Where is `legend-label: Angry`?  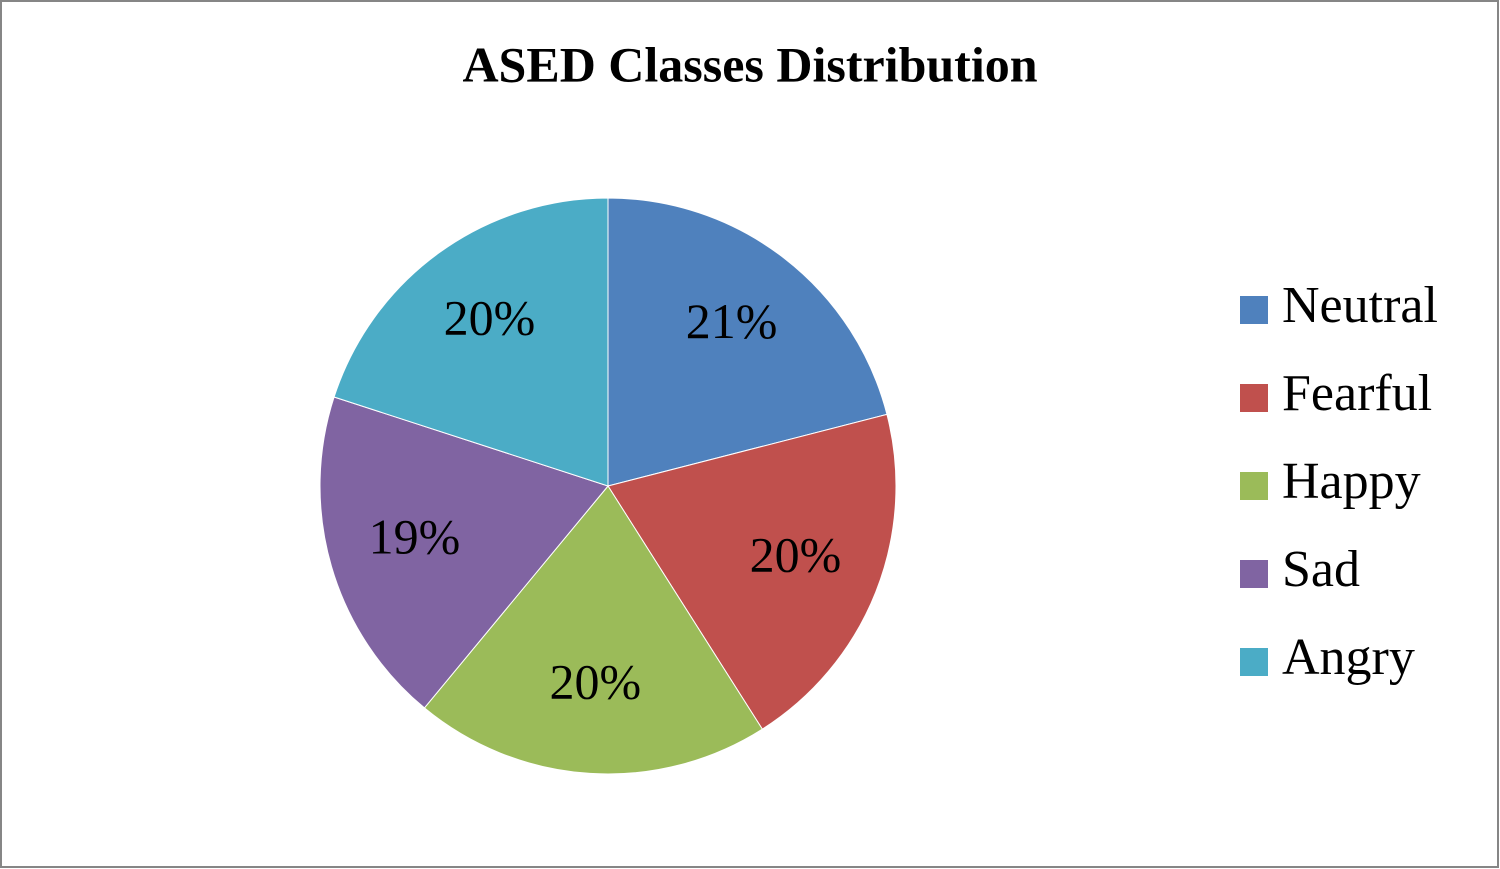 legend-label: Angry is located at coordinates (1348, 657).